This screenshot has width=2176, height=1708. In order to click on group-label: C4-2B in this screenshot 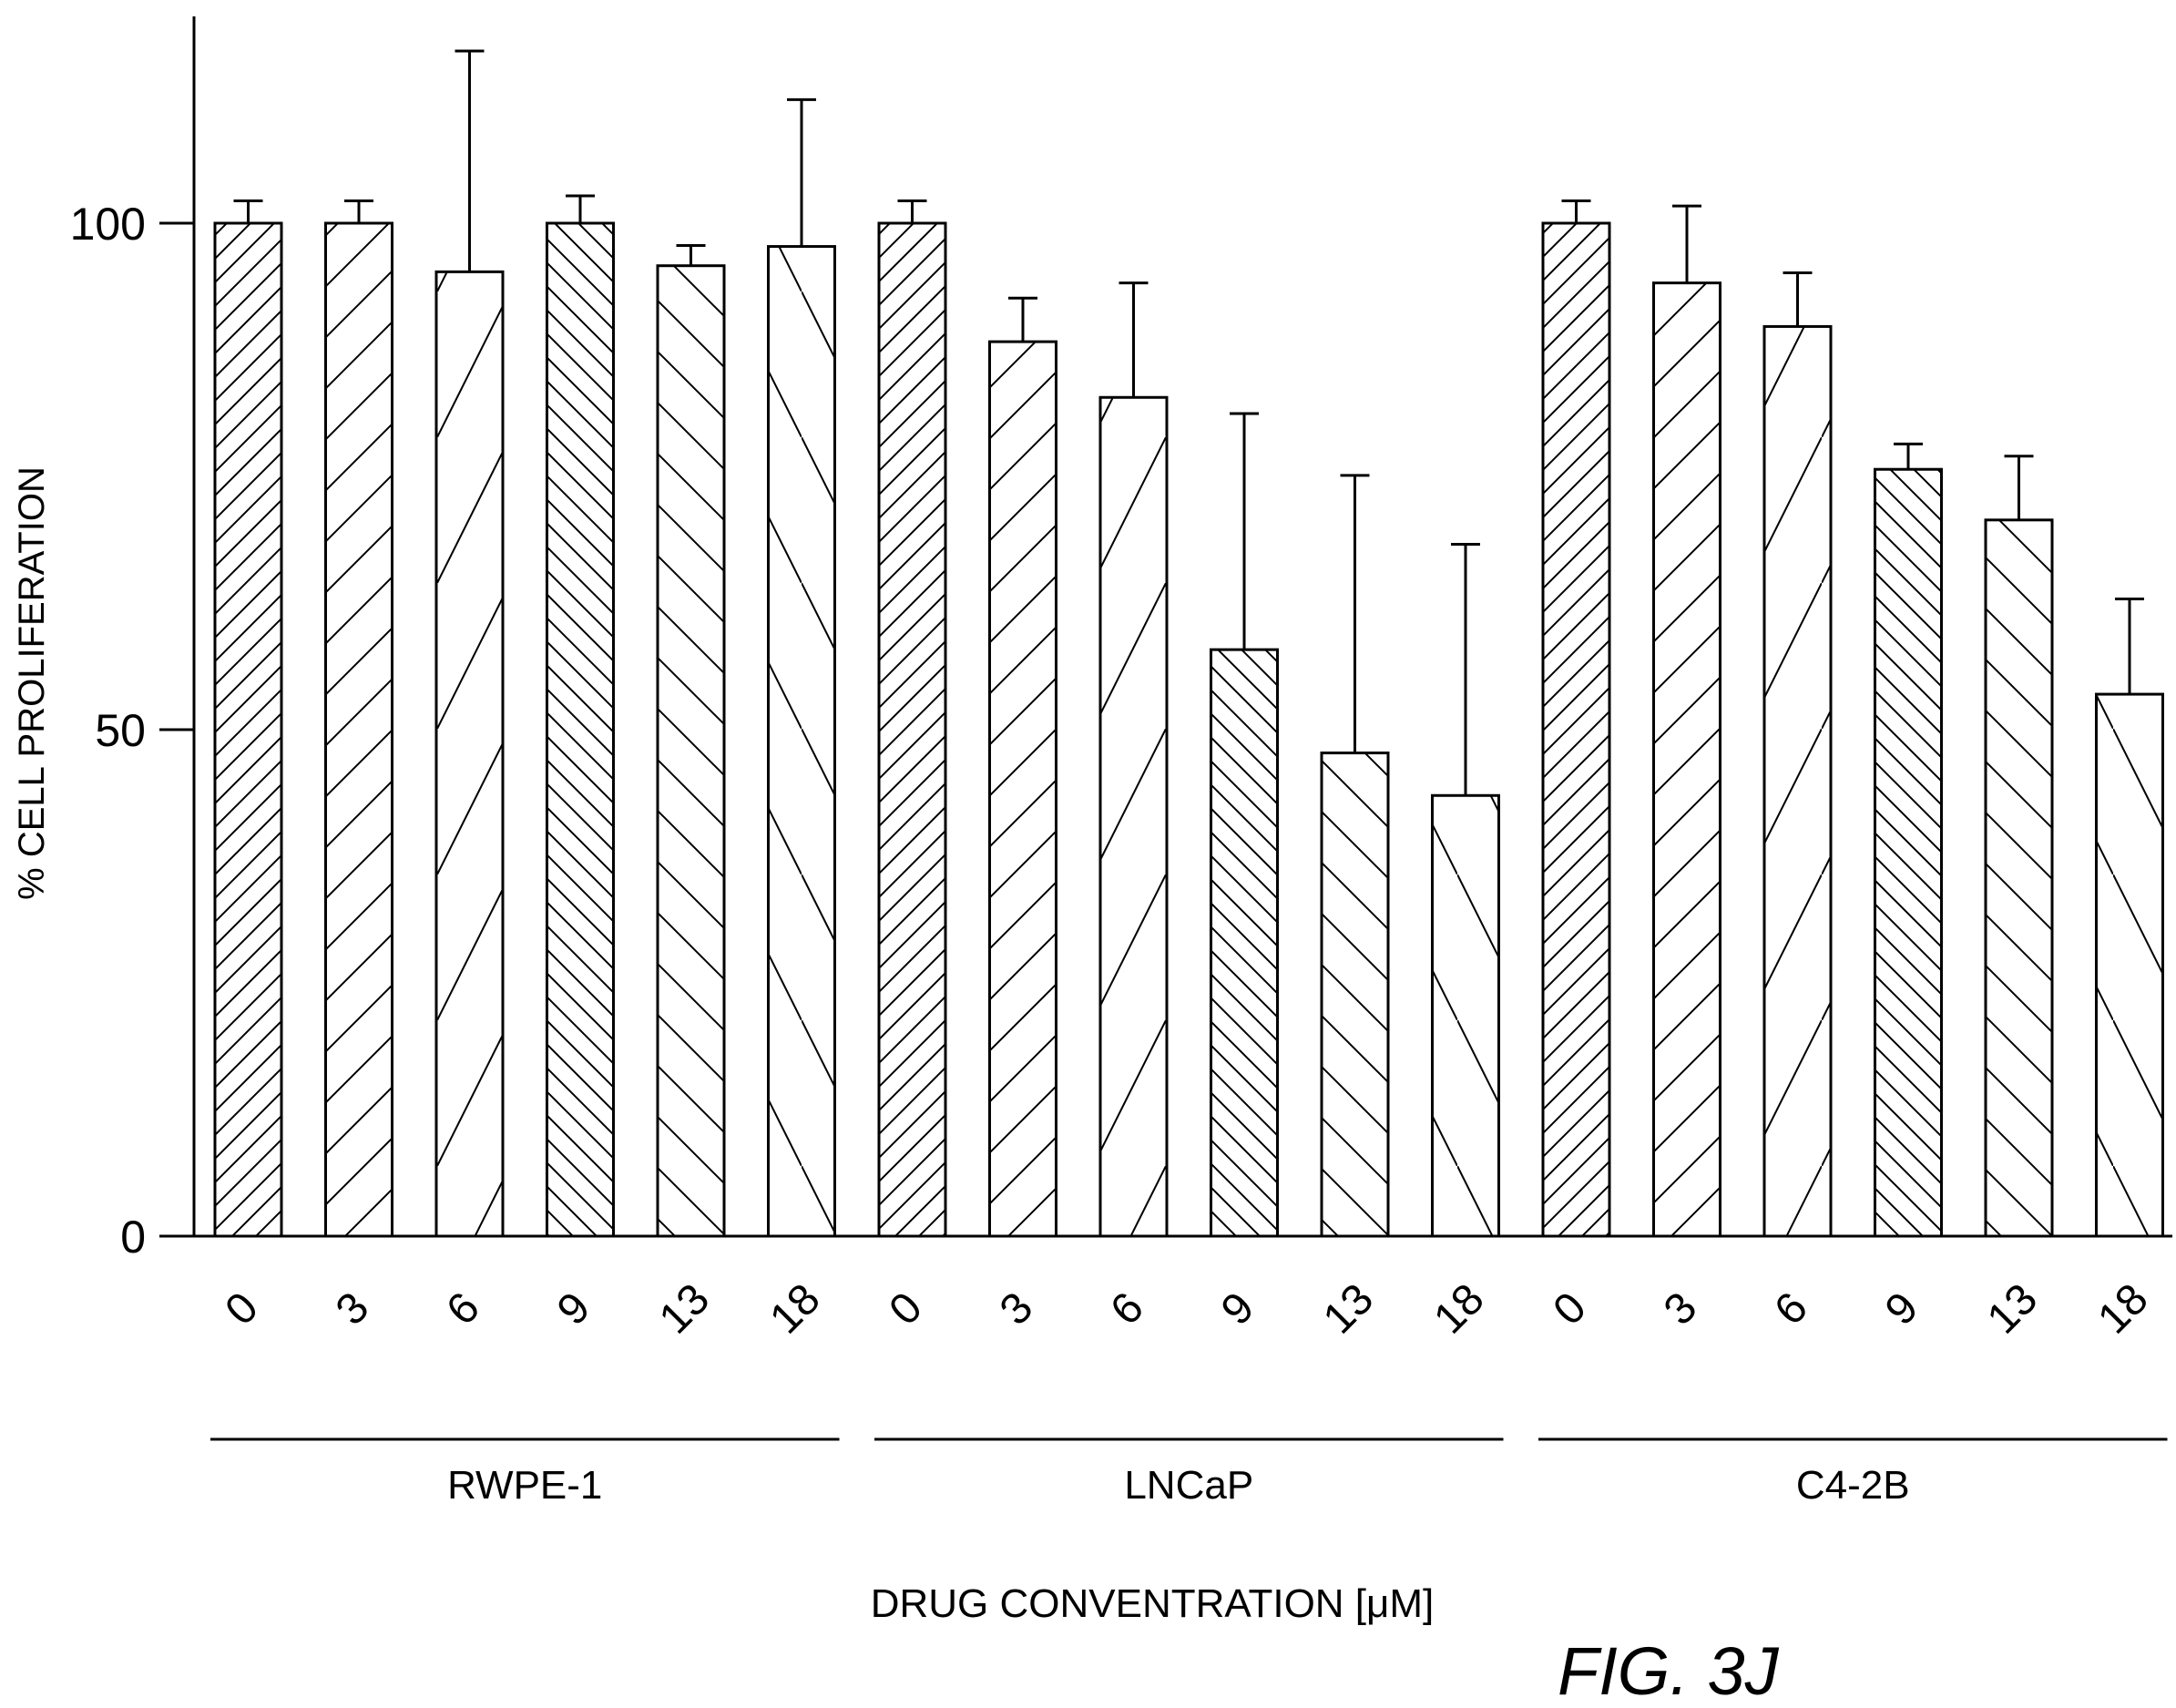, I will do `click(1853, 1485)`.